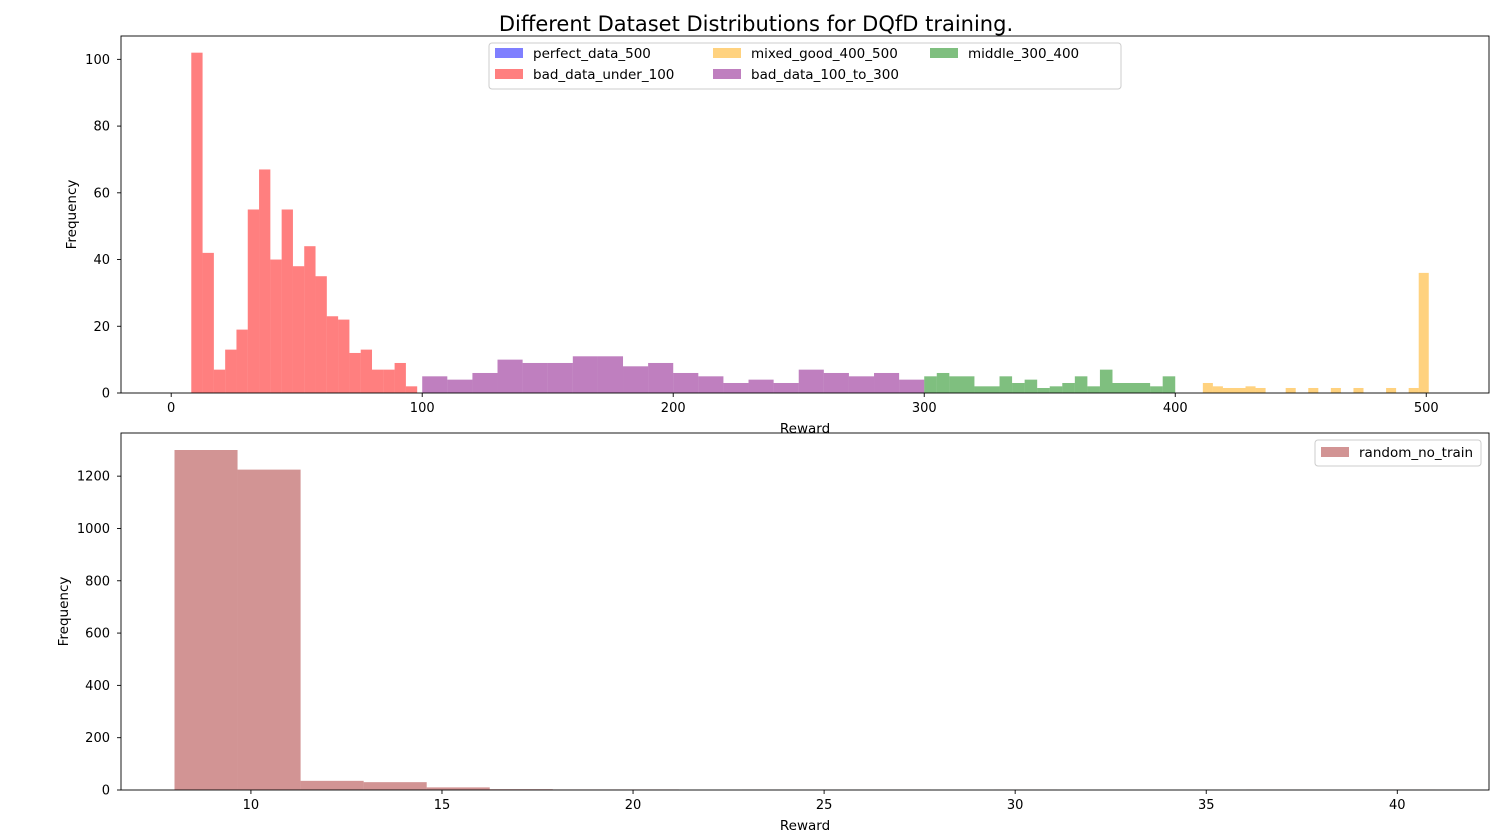 Image resolution: width=1512 pixels, height=830 pixels. I want to click on legend-box, so click(1398, 453).